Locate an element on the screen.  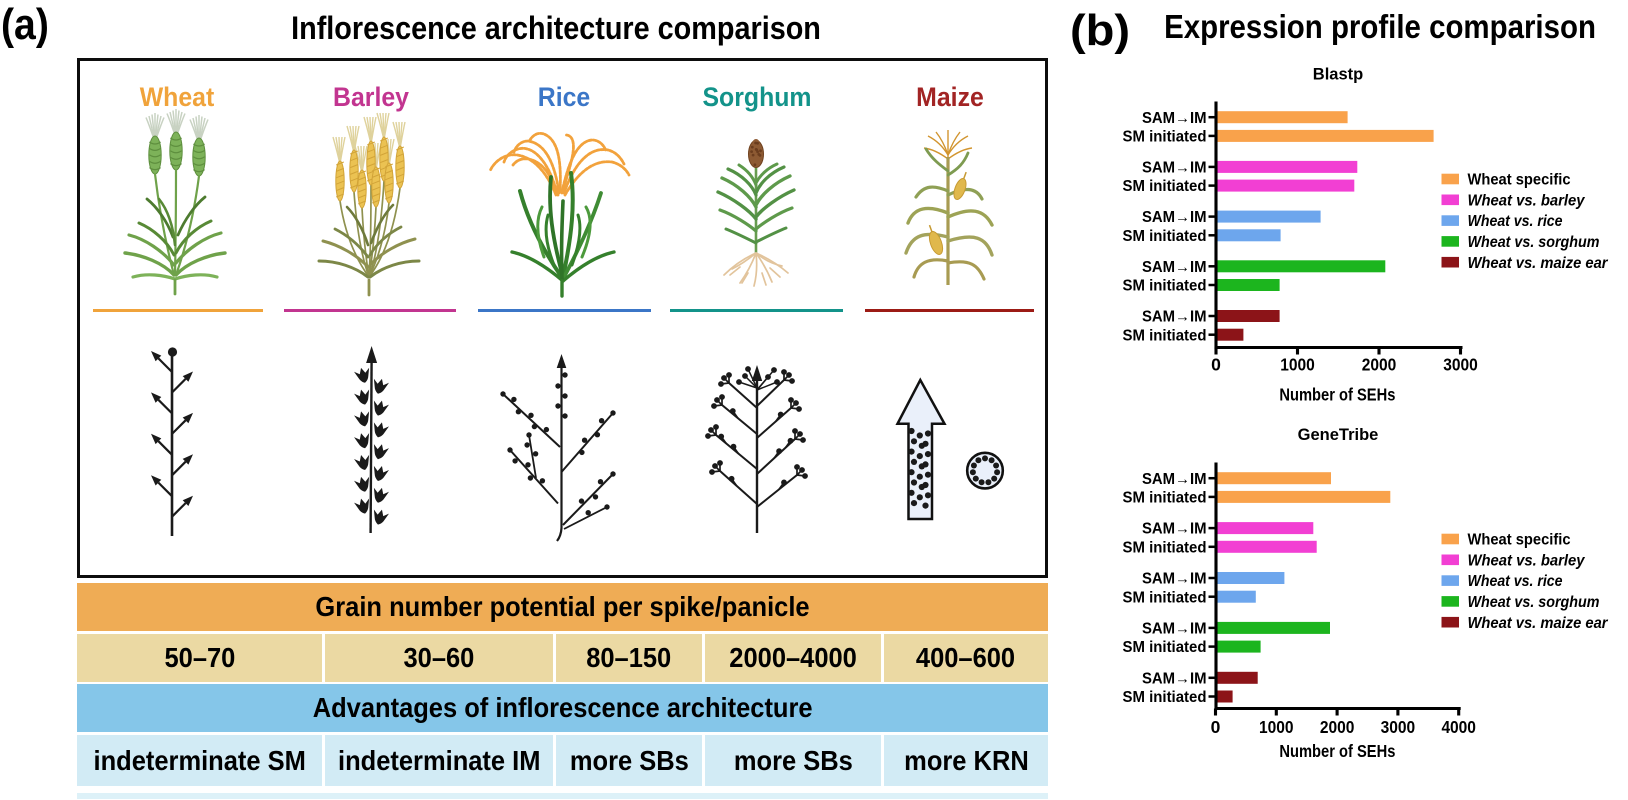
svg-text: 4000 is located at coordinates (1458, 727).